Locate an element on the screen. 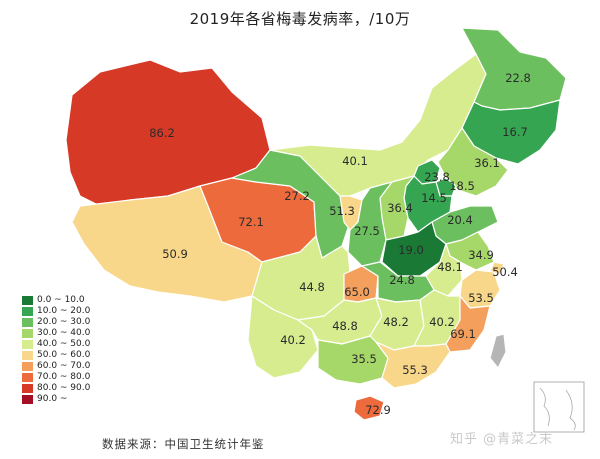 This screenshot has height=459, width=600. value-label-shanxi: 36.4 is located at coordinates (400, 208).